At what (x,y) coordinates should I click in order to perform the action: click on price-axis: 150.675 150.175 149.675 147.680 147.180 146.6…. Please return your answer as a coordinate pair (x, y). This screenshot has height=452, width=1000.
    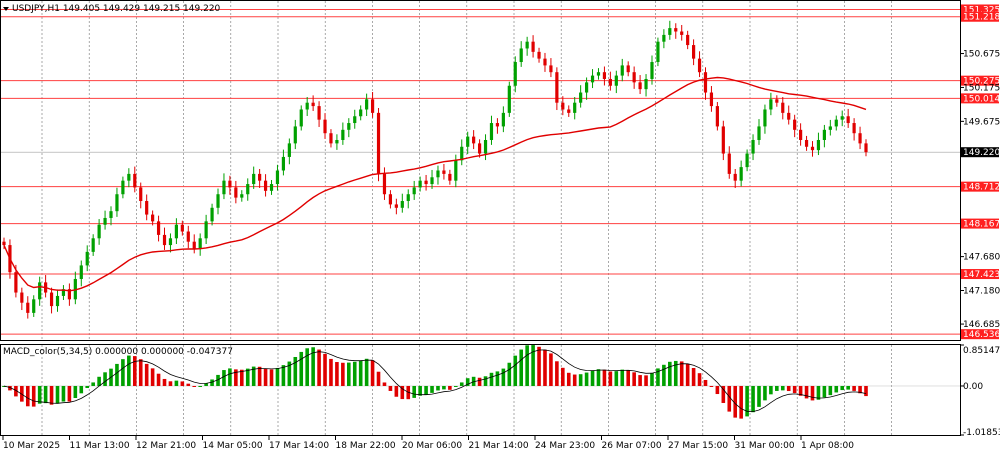
    Looking at the image, I should click on (980, 190).